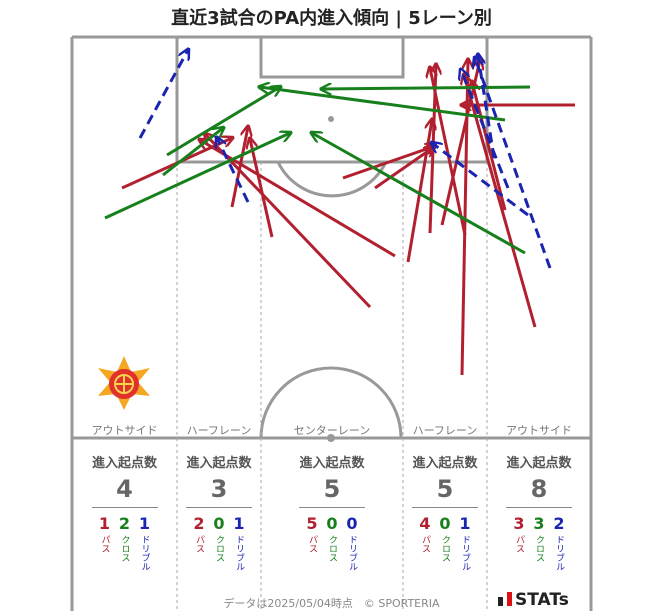 Image resolution: width=663 pixels, height=611 pixels. I want to click on dribble-count: 2, so click(559, 523).